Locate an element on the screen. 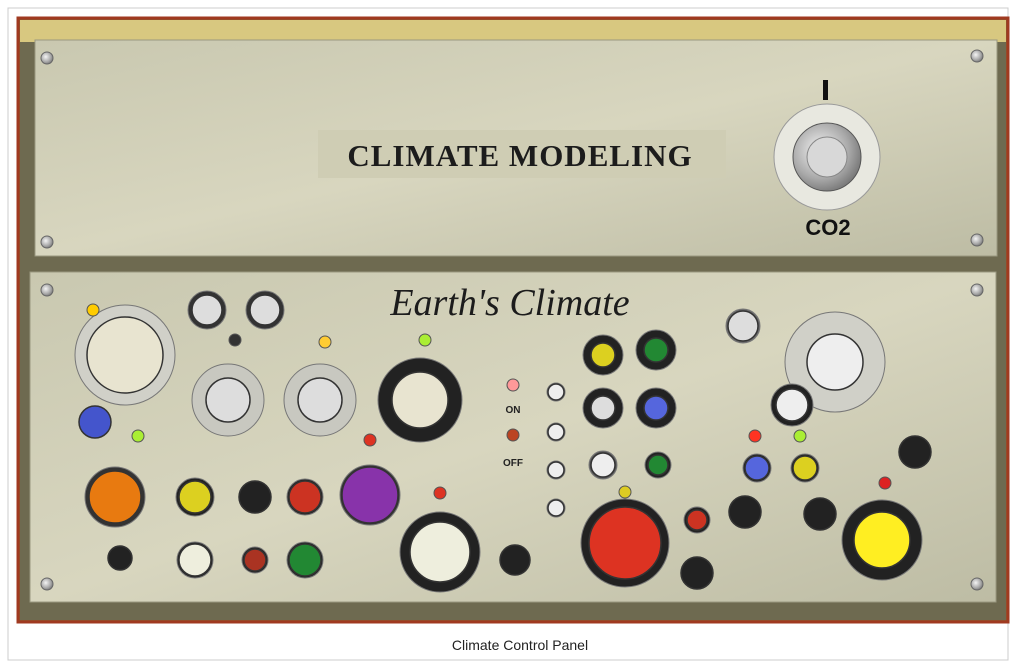 The image size is (1014, 664). dial-pointer is located at coordinates (825, 90).